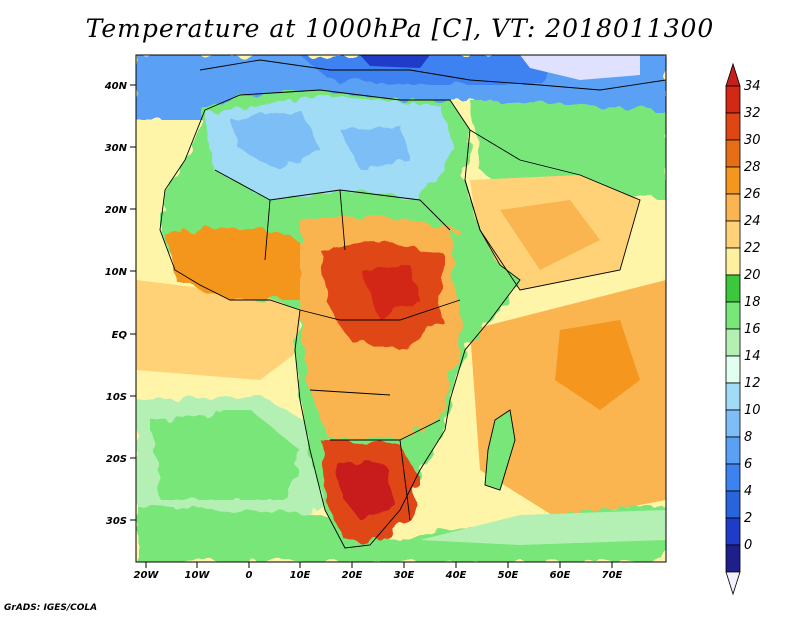 This screenshot has height=618, width=800. Describe the element at coordinates (198, 575) in the screenshot. I see `lon-label: 10W` at that location.